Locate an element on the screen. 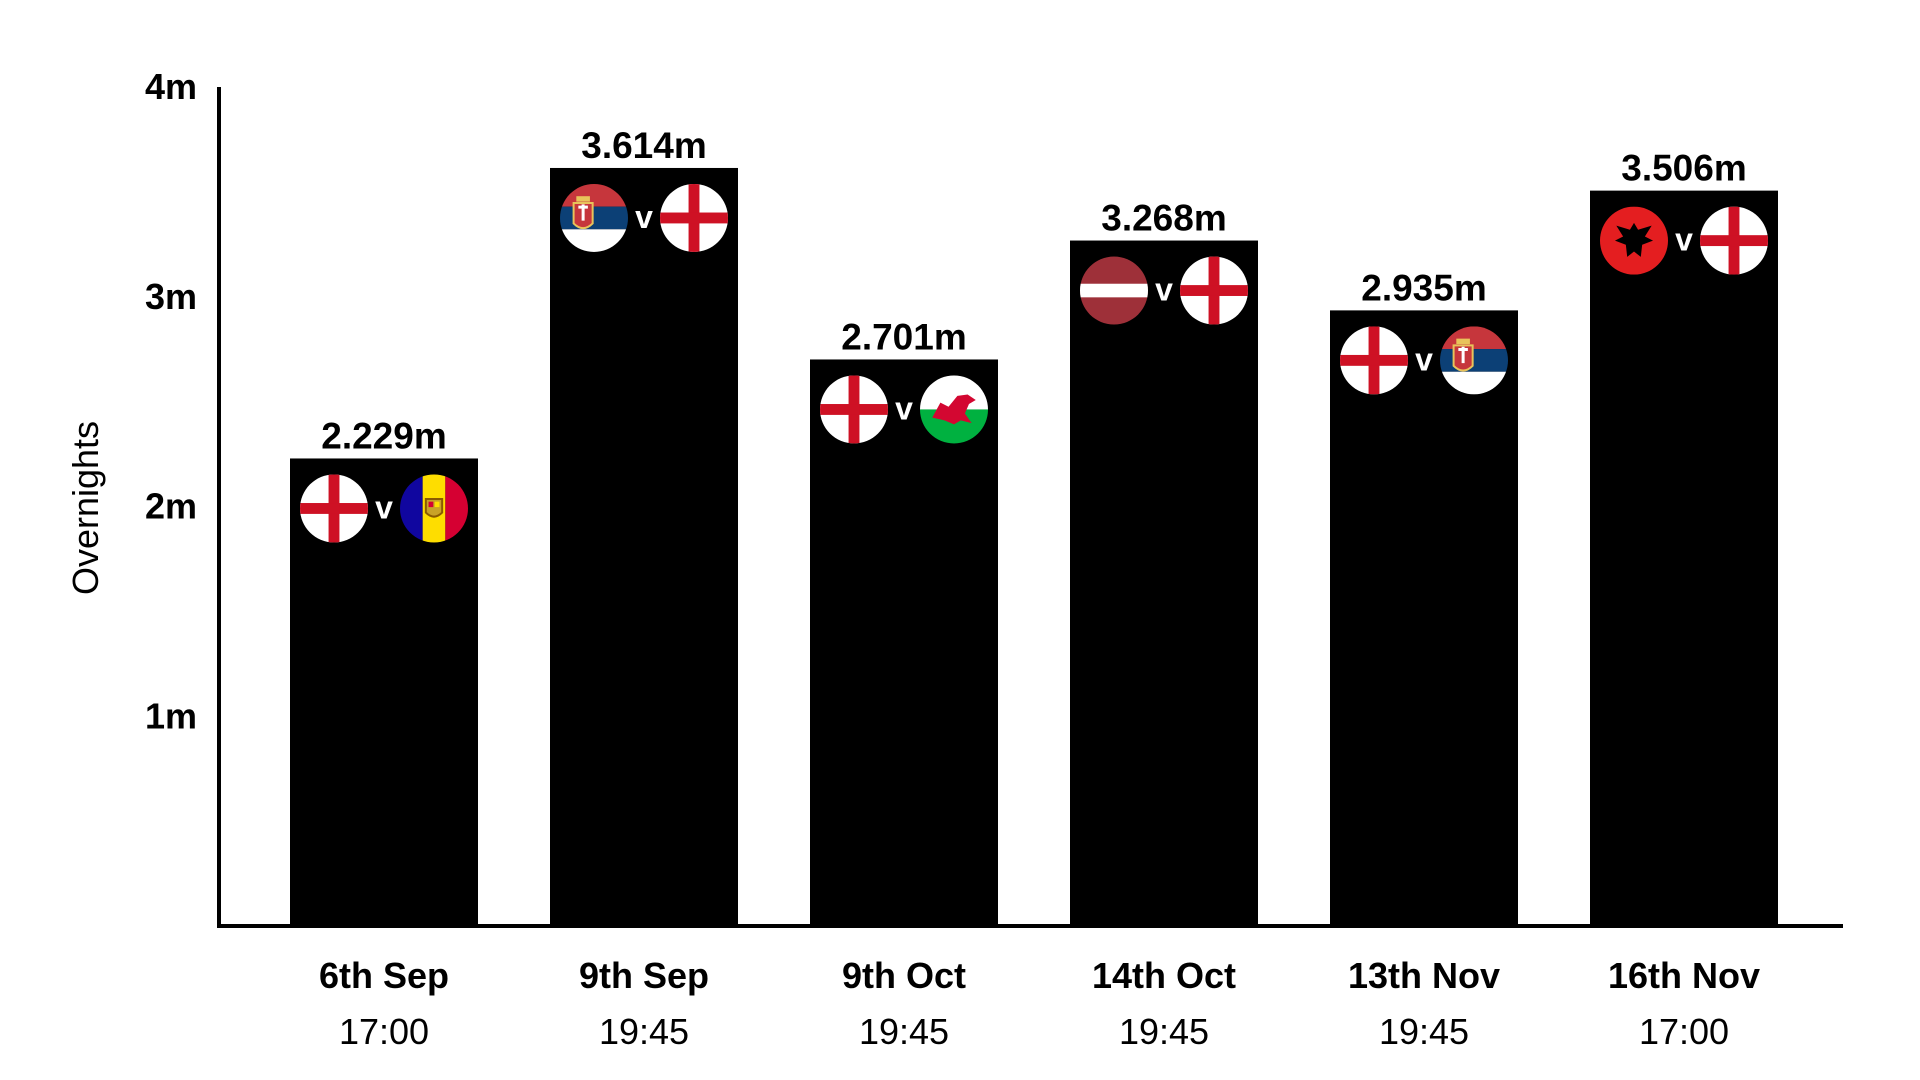 Image resolution: width=1920 pixels, height=1080 pixels. x-category-label: 9th Sep is located at coordinates (644, 975).